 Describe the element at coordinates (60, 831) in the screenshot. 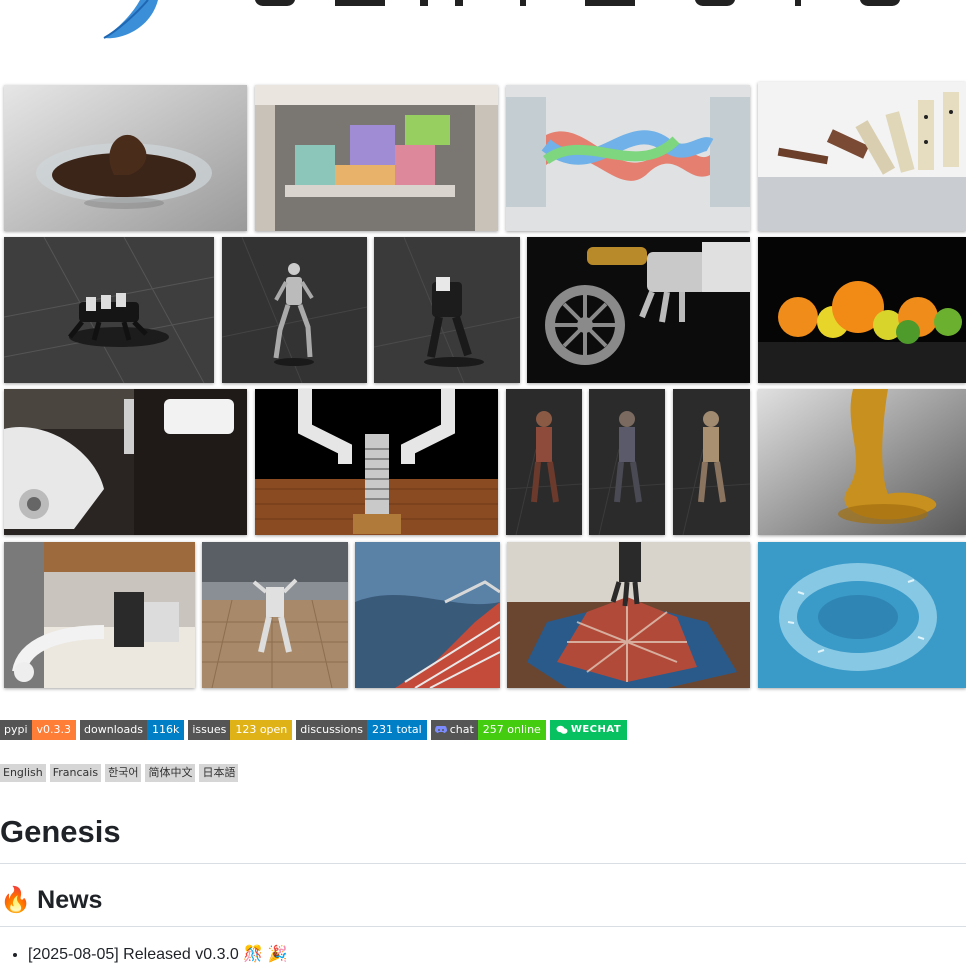

I see `page-title: Genesis` at that location.